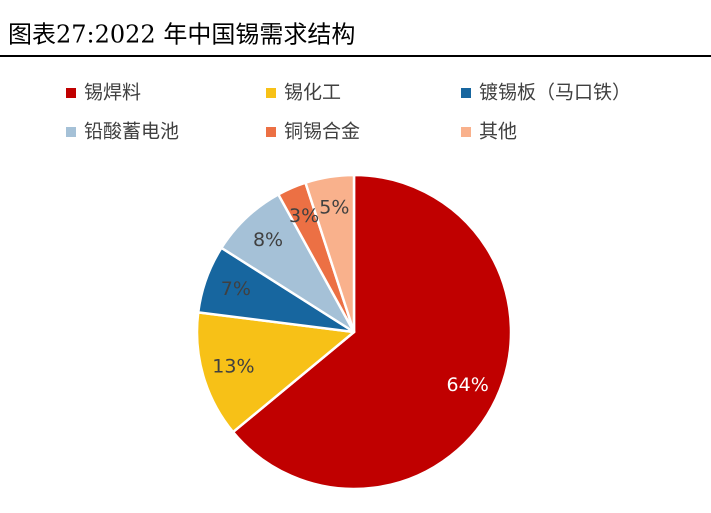  What do you see at coordinates (304, 216) in the screenshot?
I see `data-label: 3%` at bounding box center [304, 216].